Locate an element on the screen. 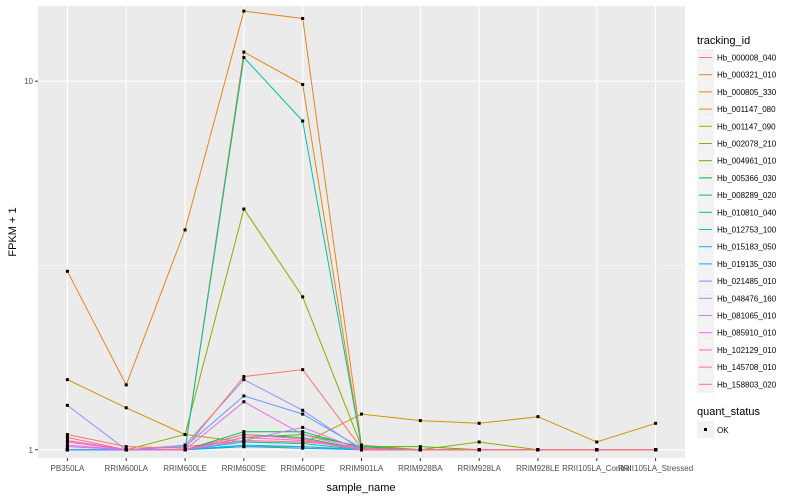 This screenshot has height=500, width=800. y-axis: 1 10 is located at coordinates (31, 266).